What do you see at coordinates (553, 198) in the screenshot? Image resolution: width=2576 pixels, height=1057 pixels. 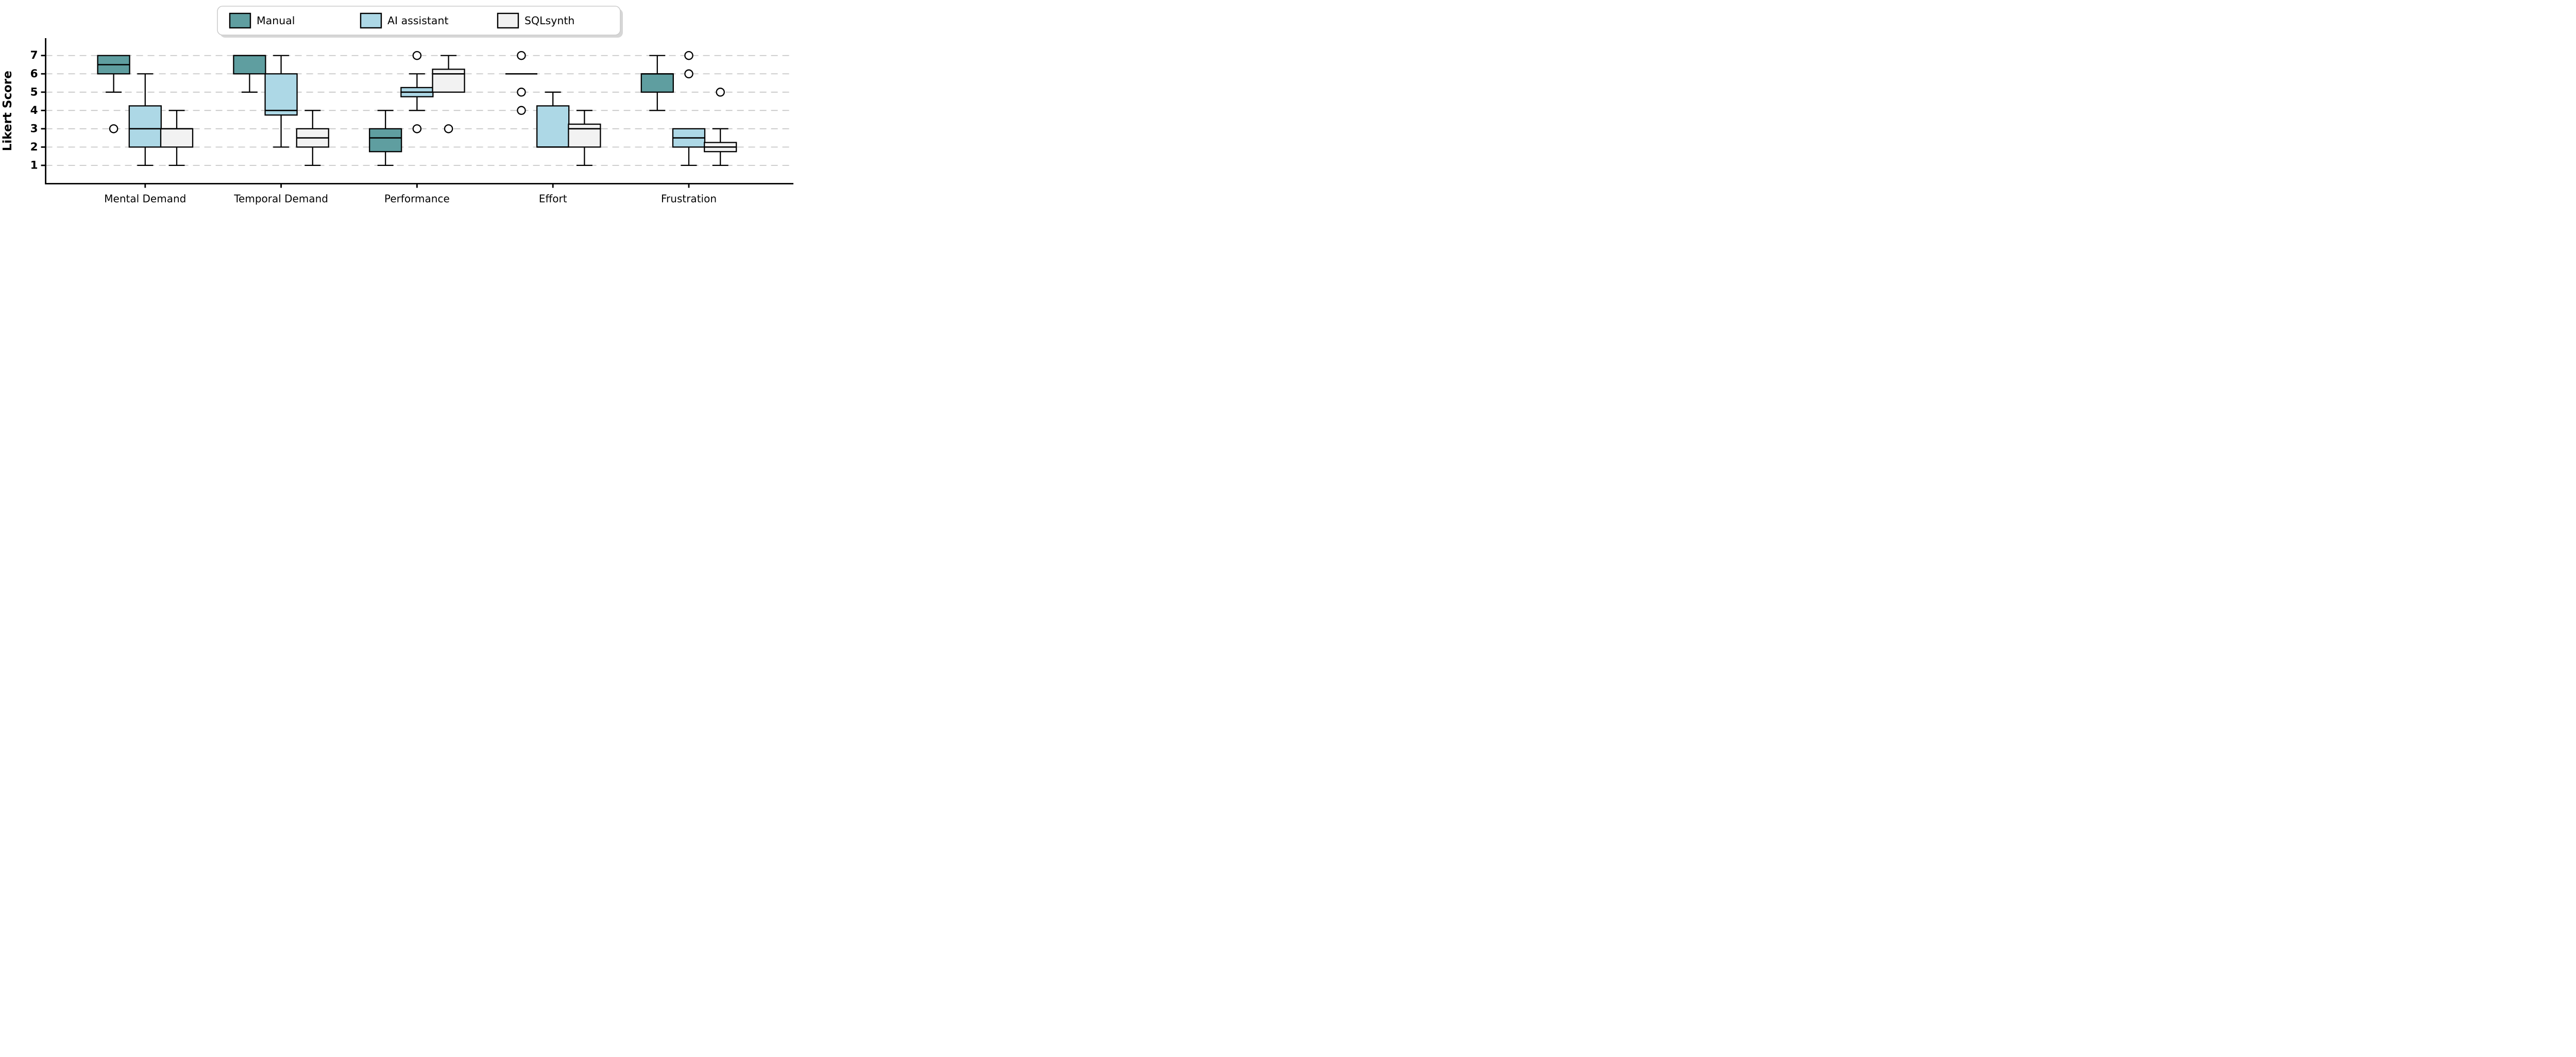 I see `x-category-label: Effort` at bounding box center [553, 198].